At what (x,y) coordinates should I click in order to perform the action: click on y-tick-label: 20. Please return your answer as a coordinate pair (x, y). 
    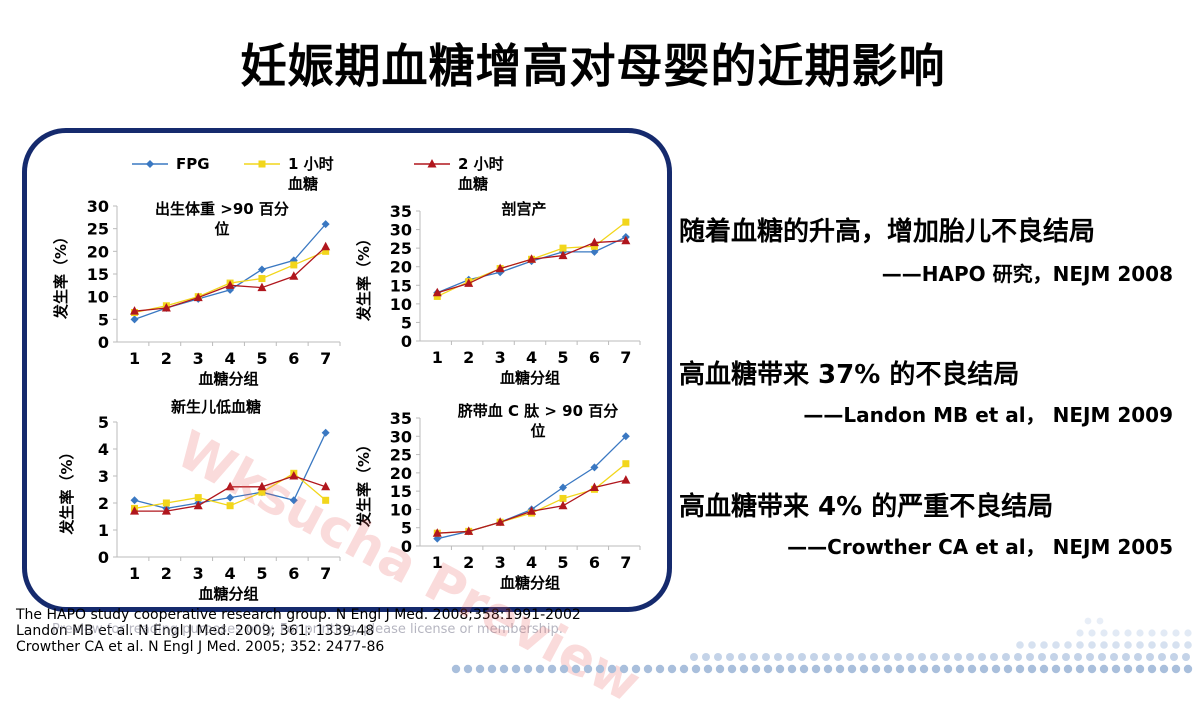
    Looking at the image, I should click on (401, 267).